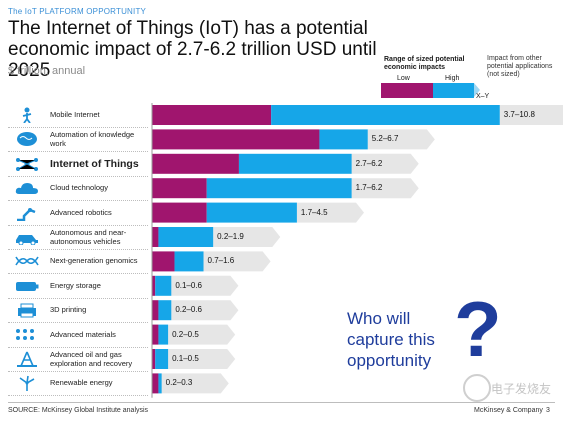 The image size is (563, 422). I want to click on person-phone-icon, so click(27, 115).